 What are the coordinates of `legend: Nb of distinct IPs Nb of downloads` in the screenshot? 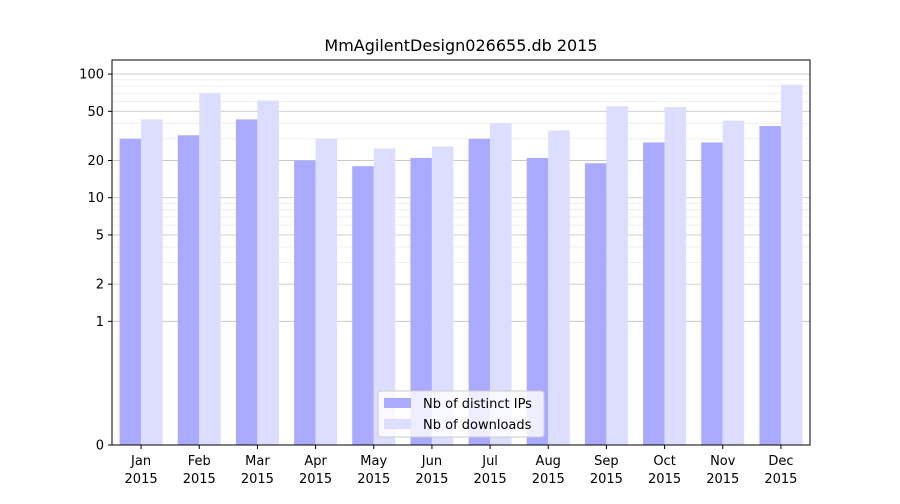 It's located at (461, 414).